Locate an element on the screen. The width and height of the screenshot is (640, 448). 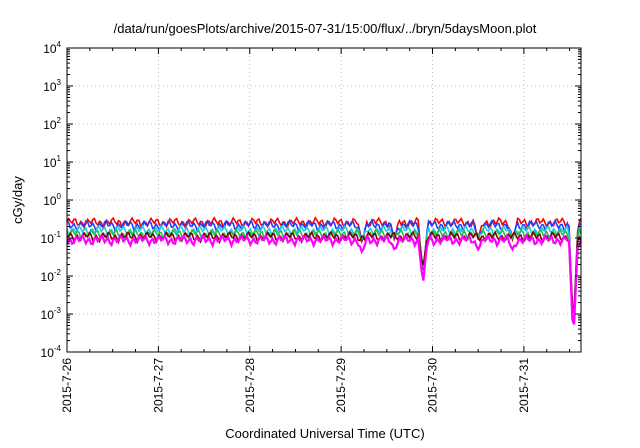
x-tick-label: 2015-7-26 is located at coordinates (67, 385).